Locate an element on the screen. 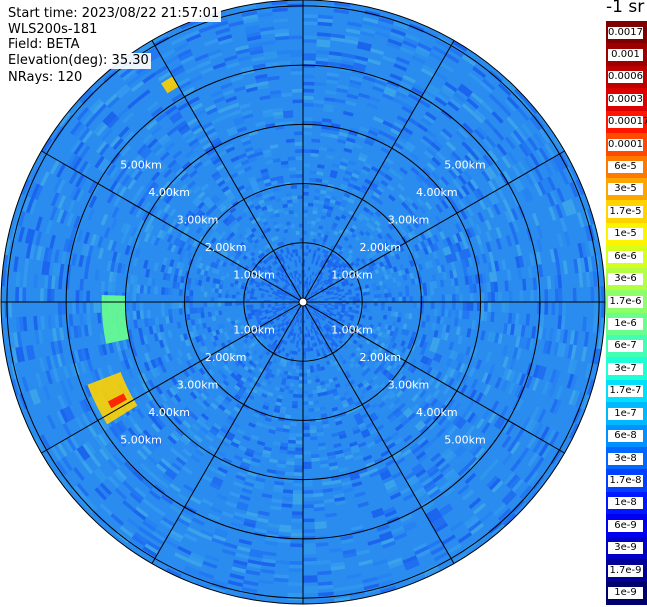  ring-label: 3.00km is located at coordinates (409, 220).